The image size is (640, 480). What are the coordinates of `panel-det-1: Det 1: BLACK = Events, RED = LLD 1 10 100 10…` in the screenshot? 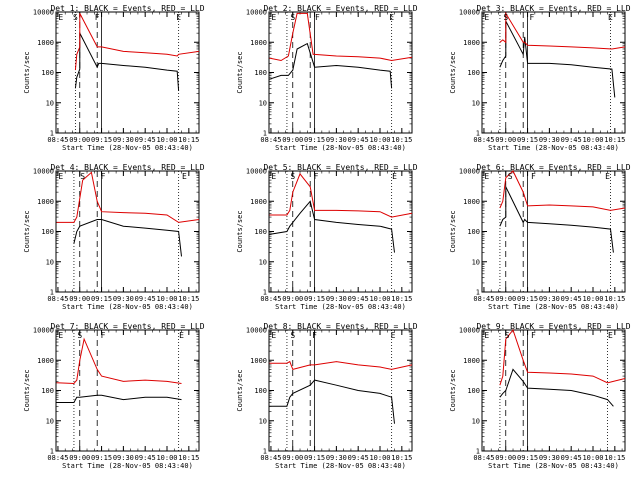 It's located at (114, 78).